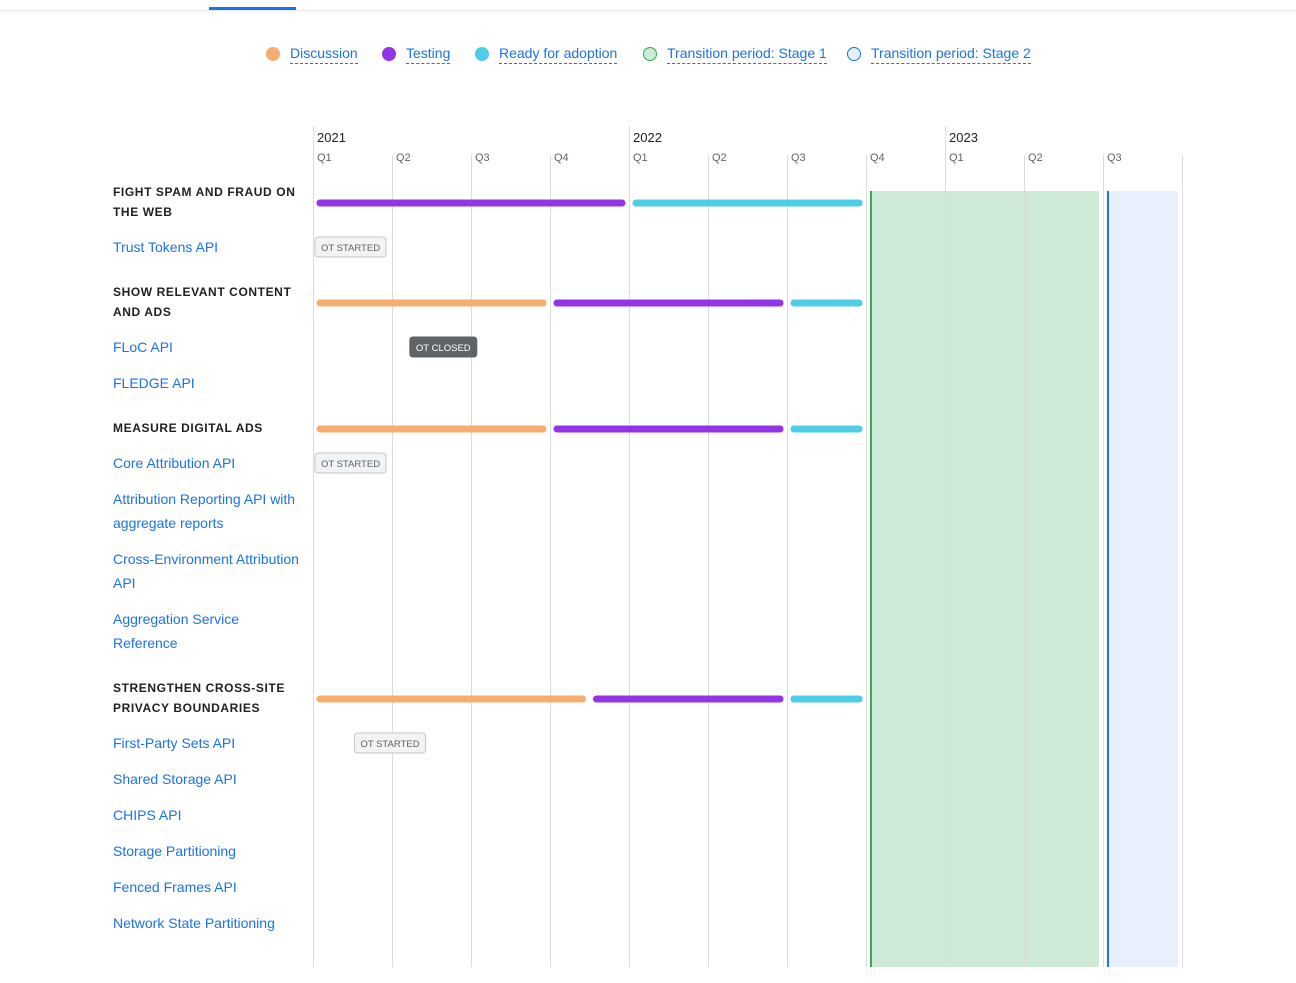 The image size is (1296, 983). I want to click on legend-label: Discussion, so click(324, 54).